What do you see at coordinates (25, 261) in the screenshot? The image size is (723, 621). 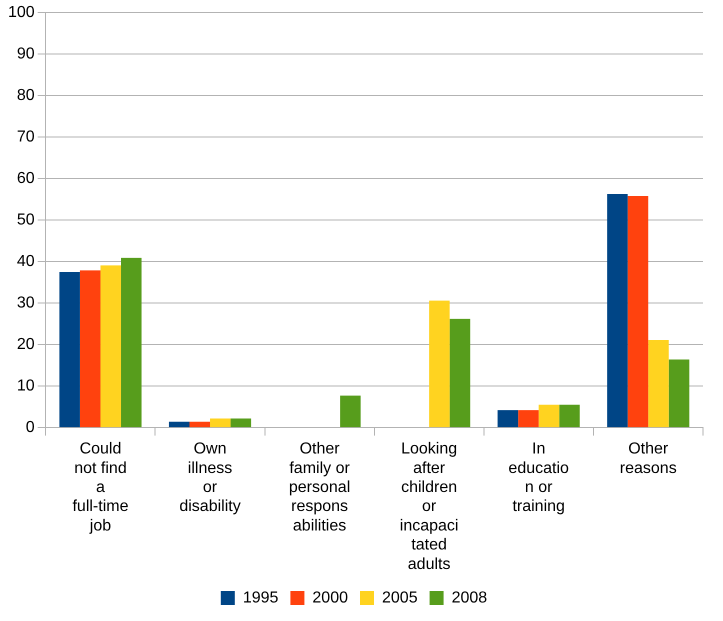 I see `y-tick-label: 40` at bounding box center [25, 261].